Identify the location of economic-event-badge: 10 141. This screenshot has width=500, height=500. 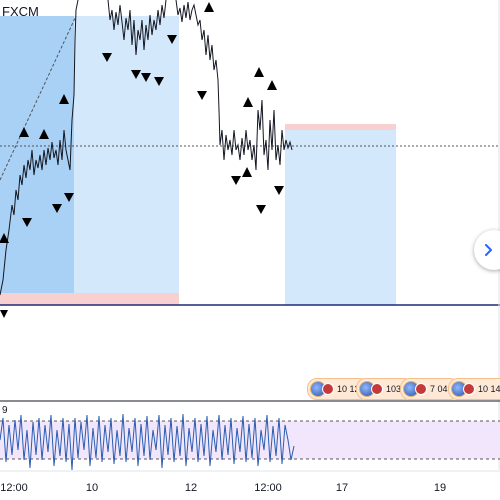
(474, 389).